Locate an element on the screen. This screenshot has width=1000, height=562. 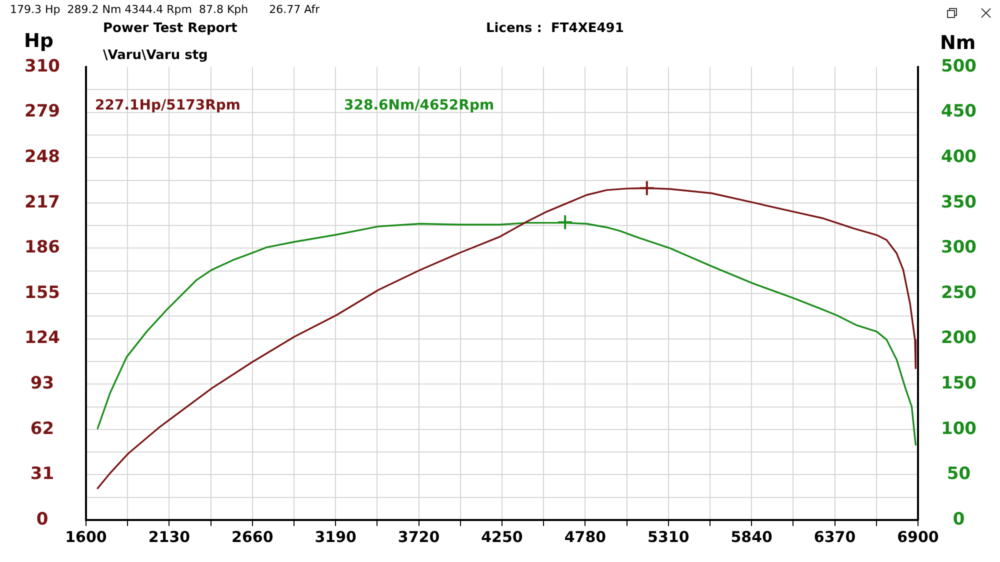
x-tick-label: 2660 is located at coordinates (253, 537).